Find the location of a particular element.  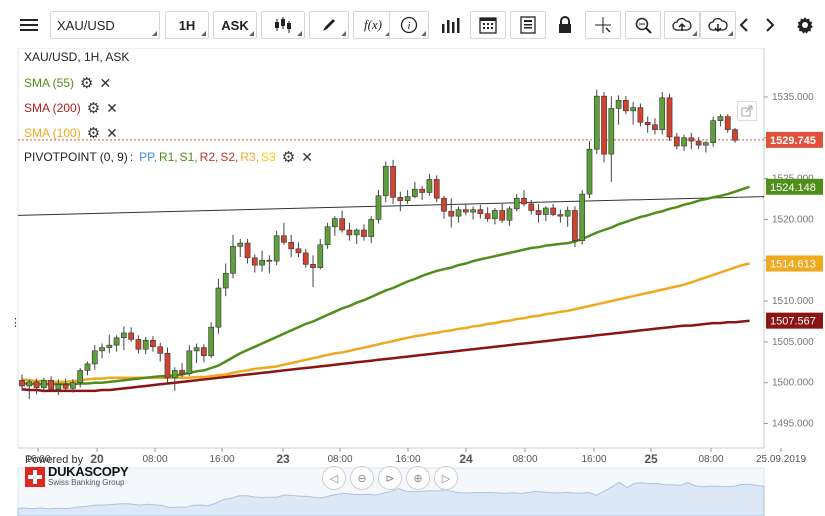

symbol-input: XAU/USD is located at coordinates (105, 25).